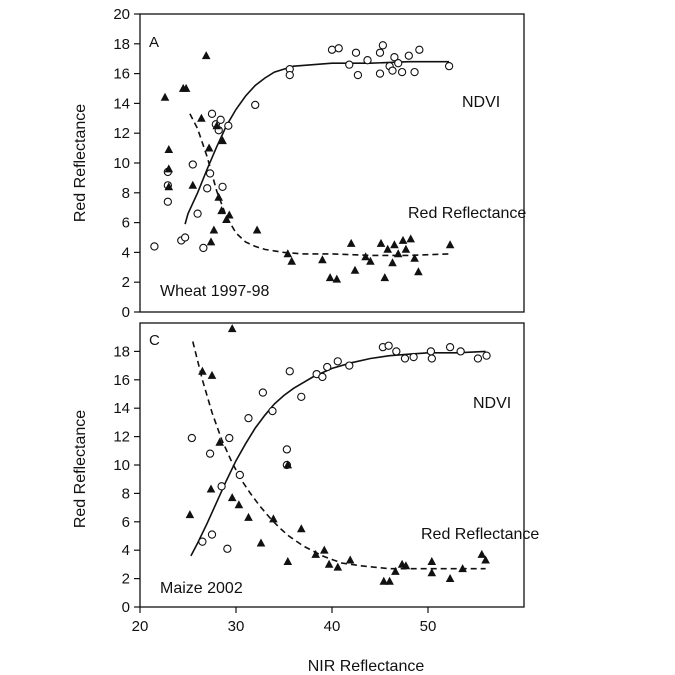  What do you see at coordinates (126, 493) in the screenshot?
I see `y-tick-label: 8` at bounding box center [126, 493].